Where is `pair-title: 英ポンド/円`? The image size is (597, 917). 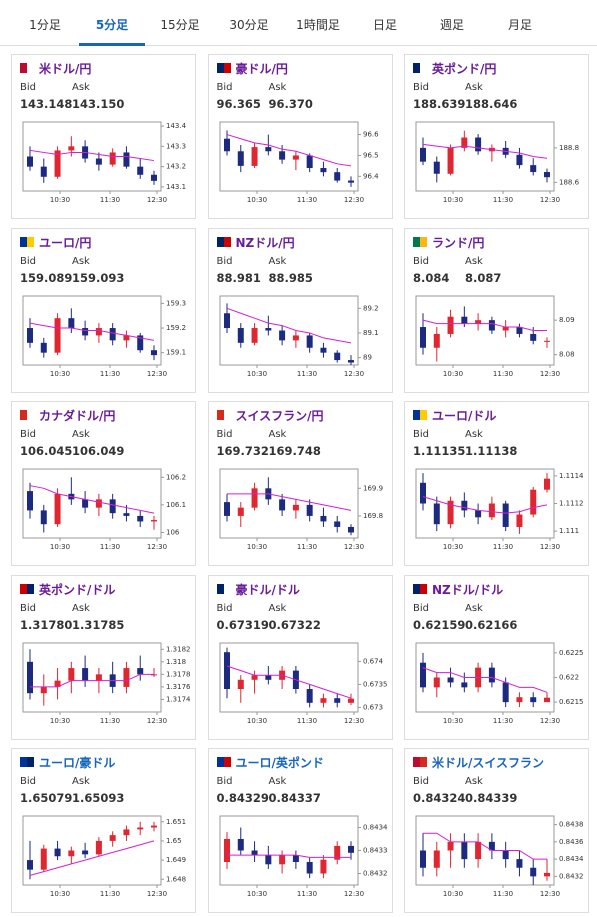
pair-title: 英ポンド/円 is located at coordinates (464, 69).